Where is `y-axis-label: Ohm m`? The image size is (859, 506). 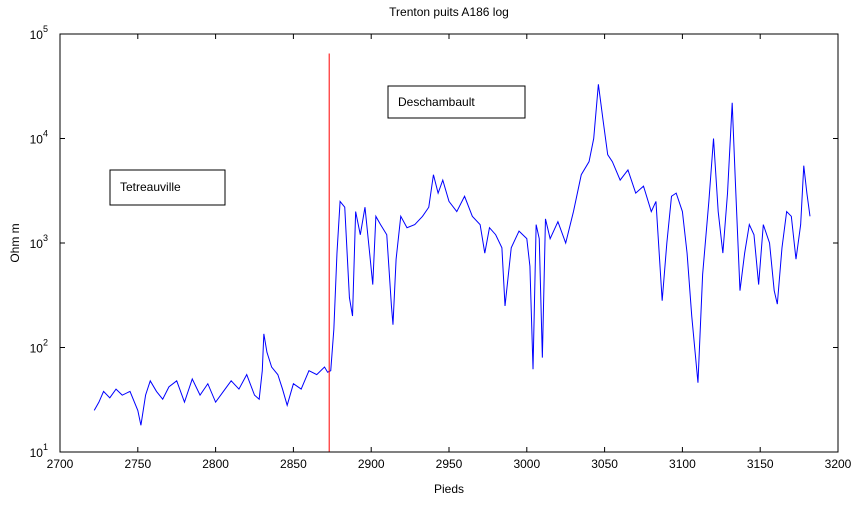
y-axis-label: Ohm m is located at coordinates (15, 242).